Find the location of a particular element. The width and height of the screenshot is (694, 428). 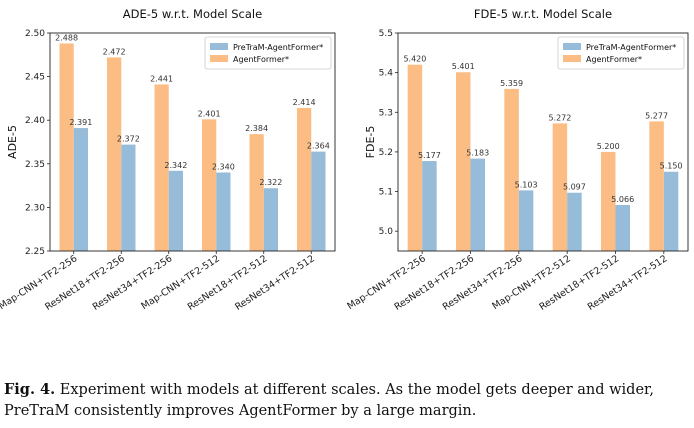

data-label-agentformer: 5.401 is located at coordinates (463, 66).